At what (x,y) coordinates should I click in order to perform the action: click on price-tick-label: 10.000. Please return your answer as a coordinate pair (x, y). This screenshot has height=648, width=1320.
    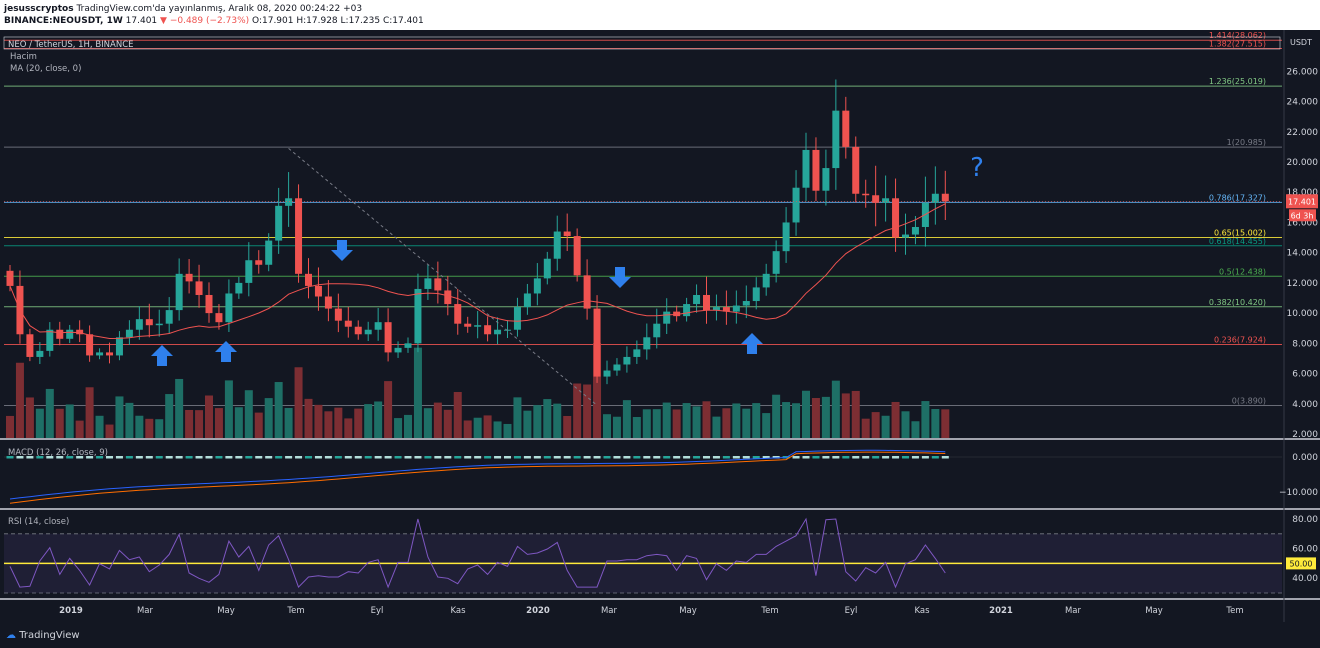
    Looking at the image, I should click on (1303, 314).